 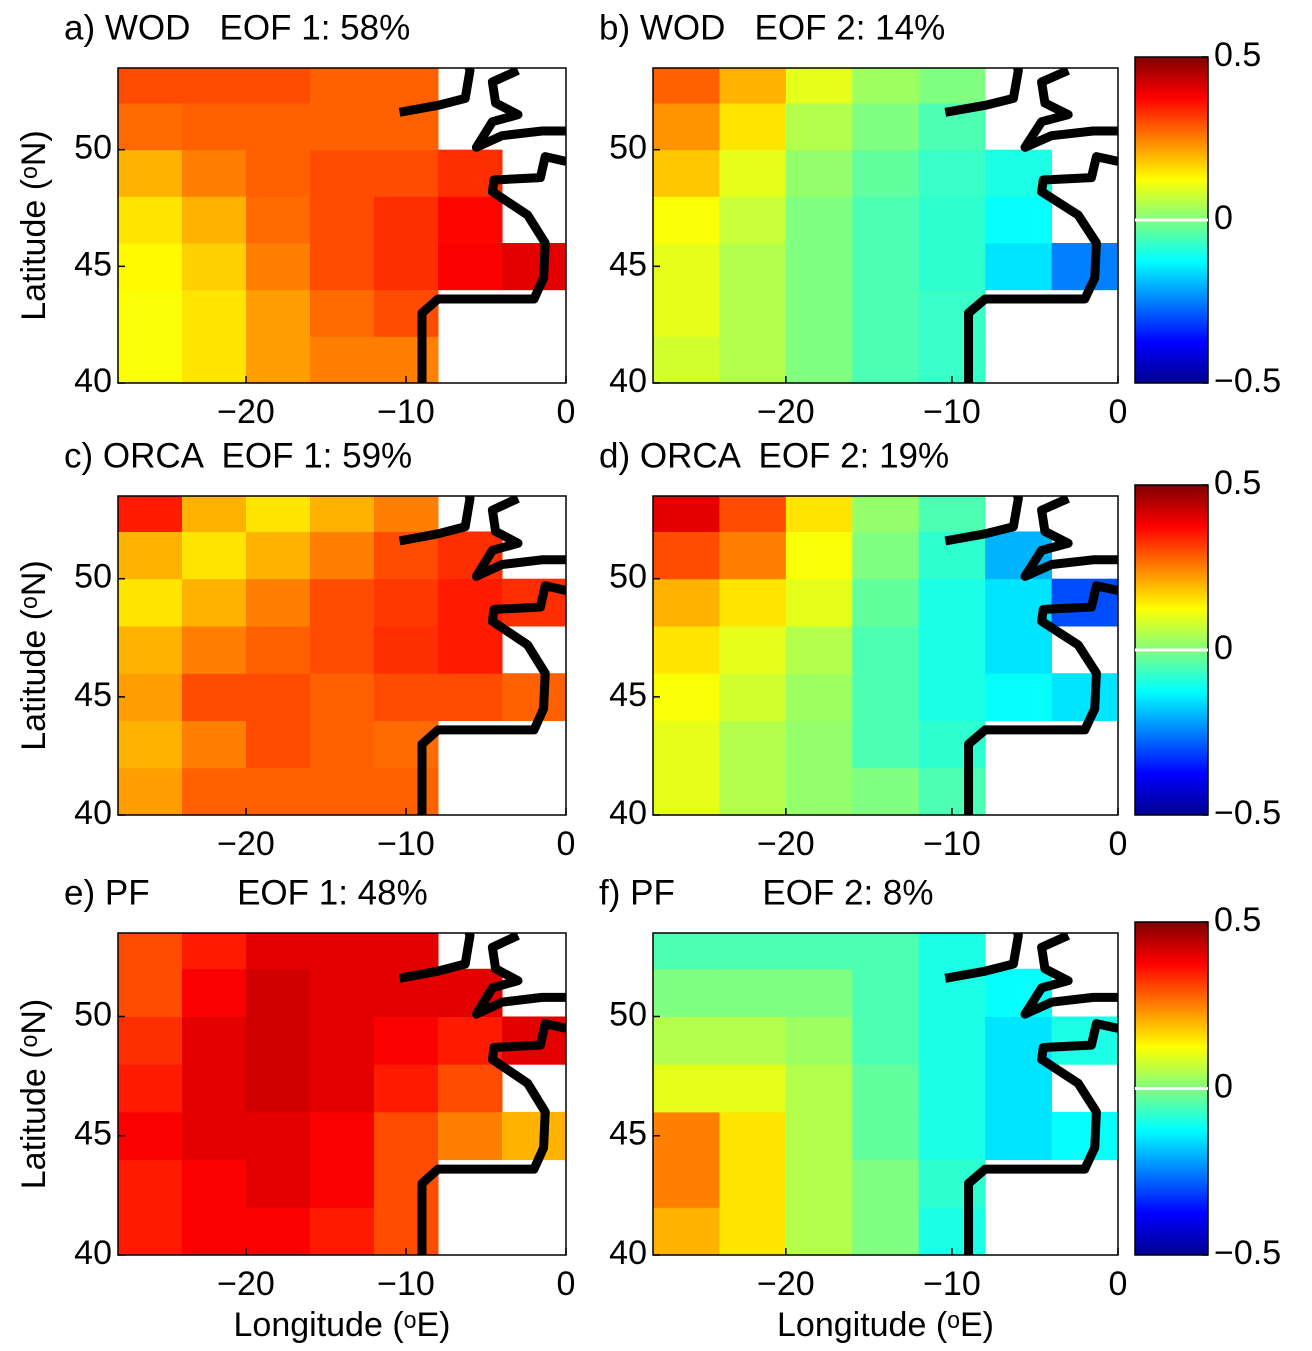 What do you see at coordinates (772, 27) in the screenshot?
I see `panel-title: b) WOD EOF 2: 14%` at bounding box center [772, 27].